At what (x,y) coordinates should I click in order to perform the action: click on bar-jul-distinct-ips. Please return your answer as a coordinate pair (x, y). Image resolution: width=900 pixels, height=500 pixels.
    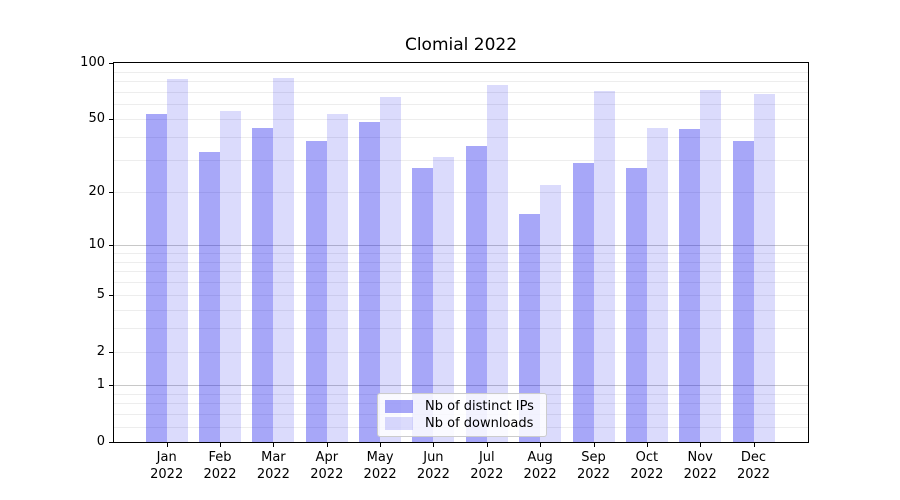
    Looking at the image, I should click on (476, 293).